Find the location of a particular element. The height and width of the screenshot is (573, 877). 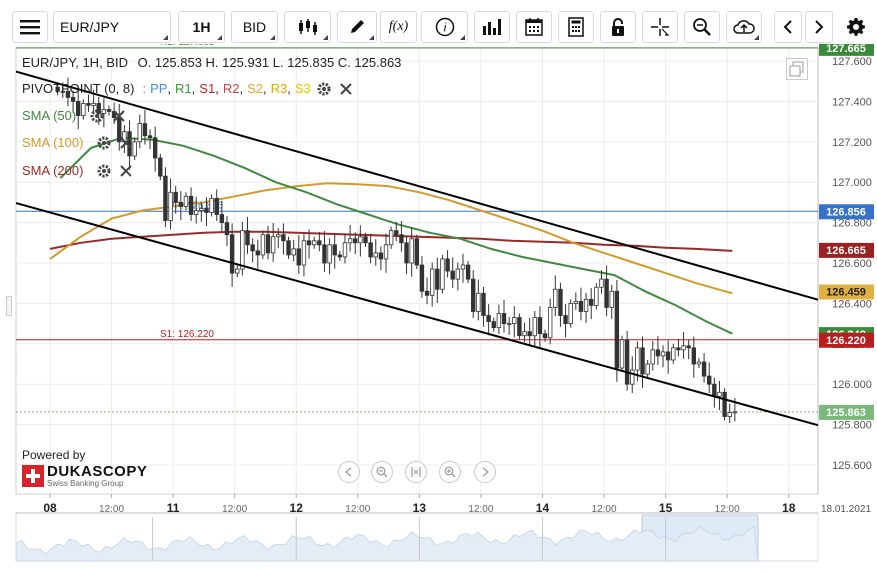

sma100-legend: SMA (100) is located at coordinates (77, 142).